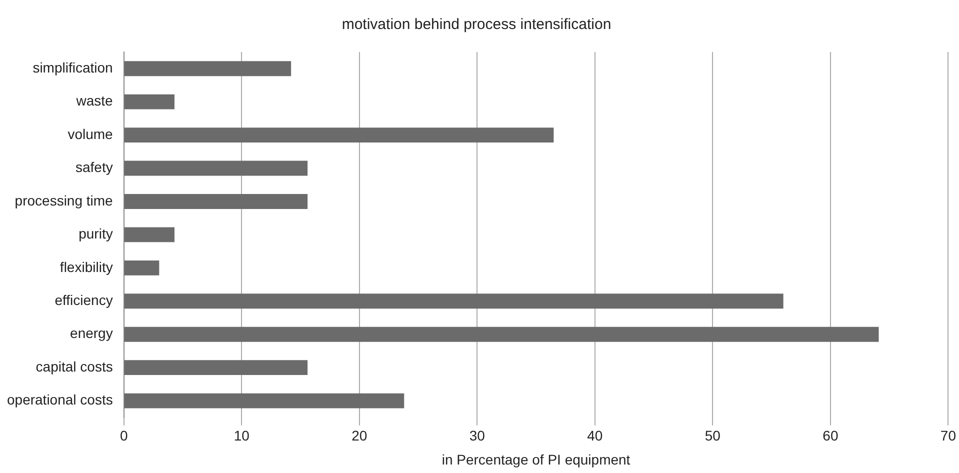 The width and height of the screenshot is (959, 473). What do you see at coordinates (536, 459) in the screenshot?
I see `x-axis-title: in Percentage of PI equipment` at bounding box center [536, 459].